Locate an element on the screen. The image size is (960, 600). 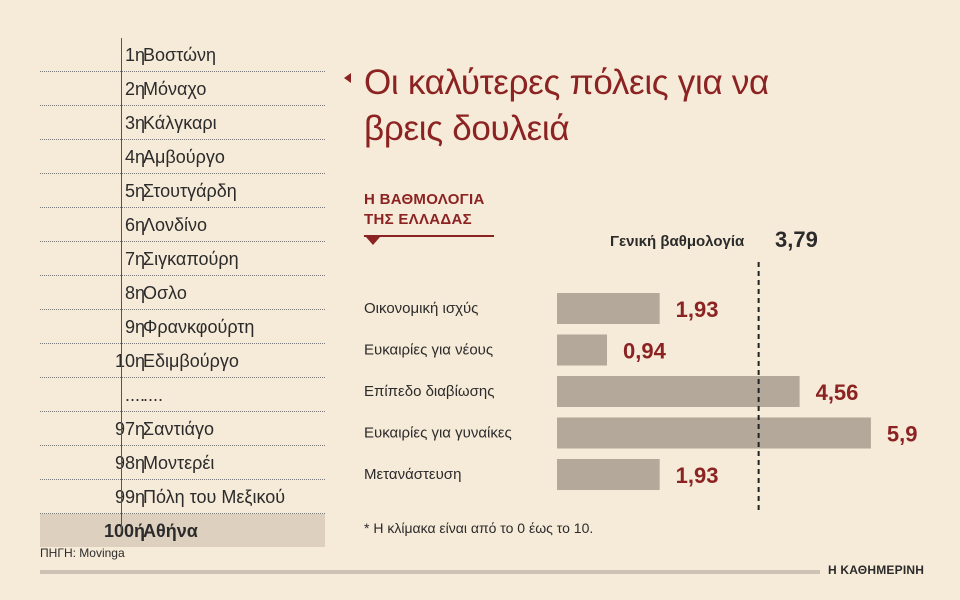
ranking-position: 97η is located at coordinates (129, 429).